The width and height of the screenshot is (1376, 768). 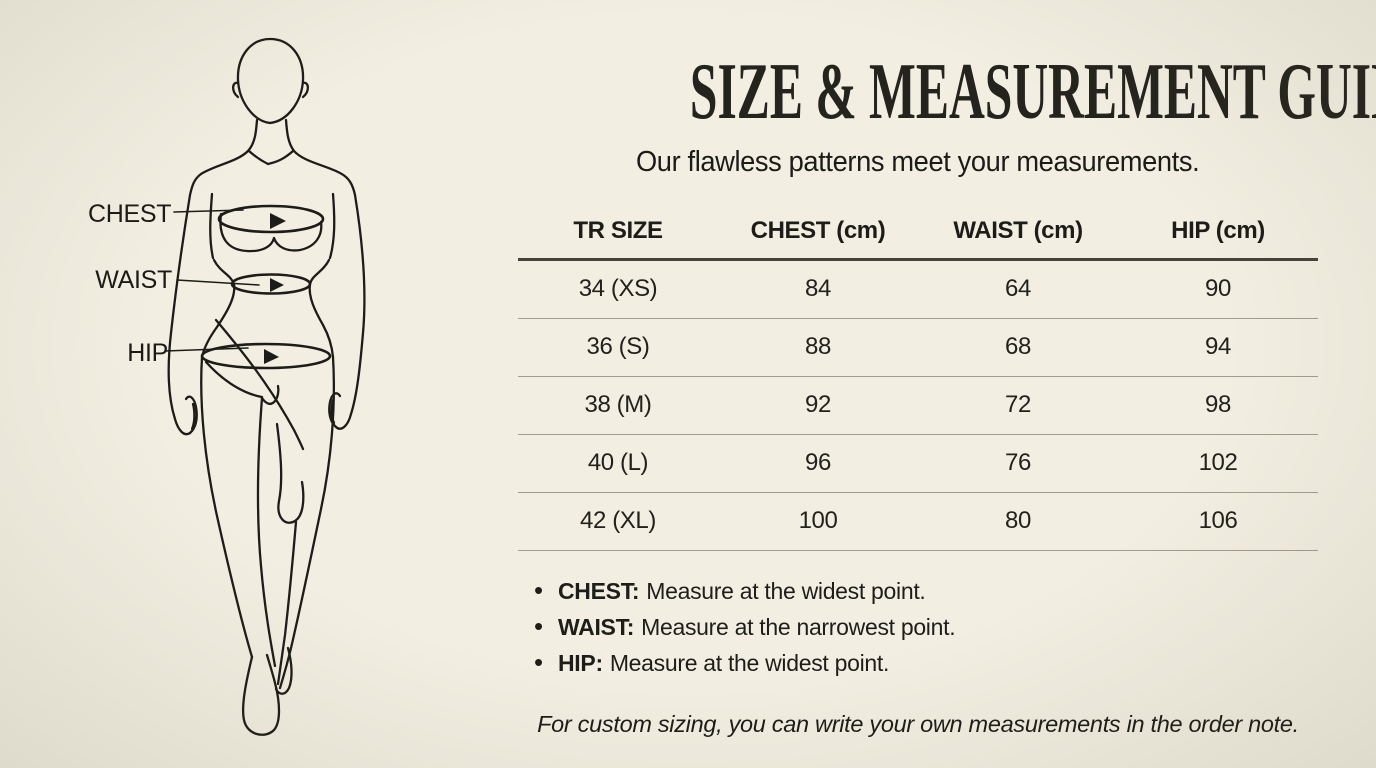 I want to click on body-figure-illustration, so click(x=265, y=386).